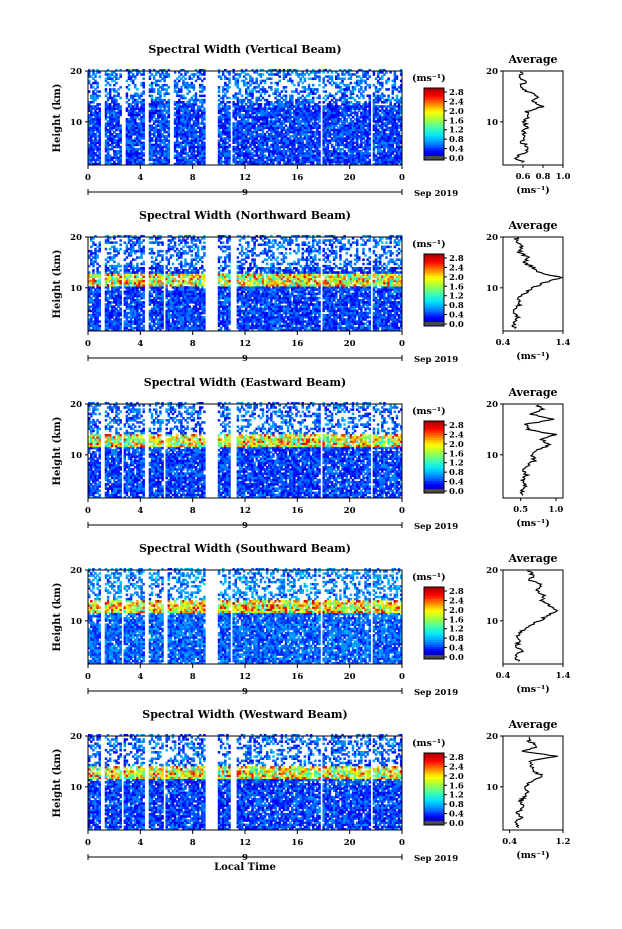 Image resolution: width=622 pixels, height=929 pixels. I want to click on colorbar-unit: (ms⁻¹), so click(429, 78).